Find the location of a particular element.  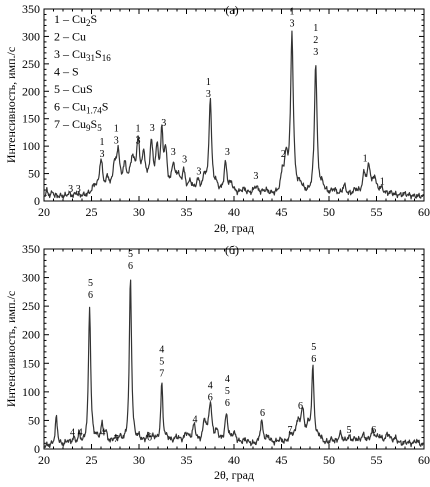

peak-label: 123 is located at coordinates (315, 40).